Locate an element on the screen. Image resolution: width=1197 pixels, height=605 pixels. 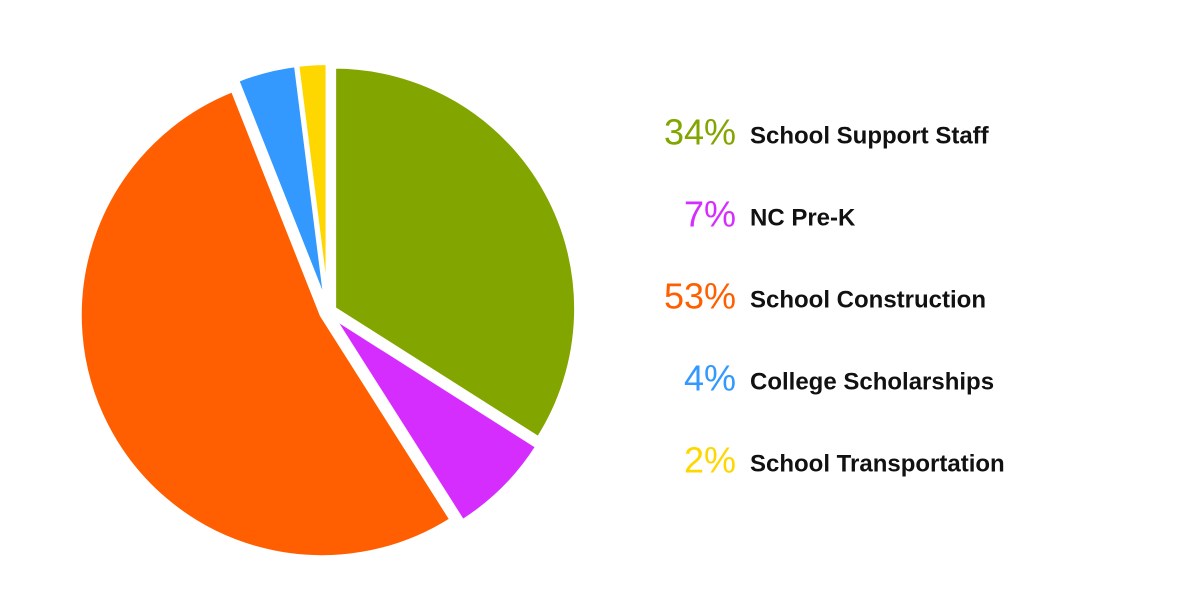
legend-value: 53% is located at coordinates (700, 296).